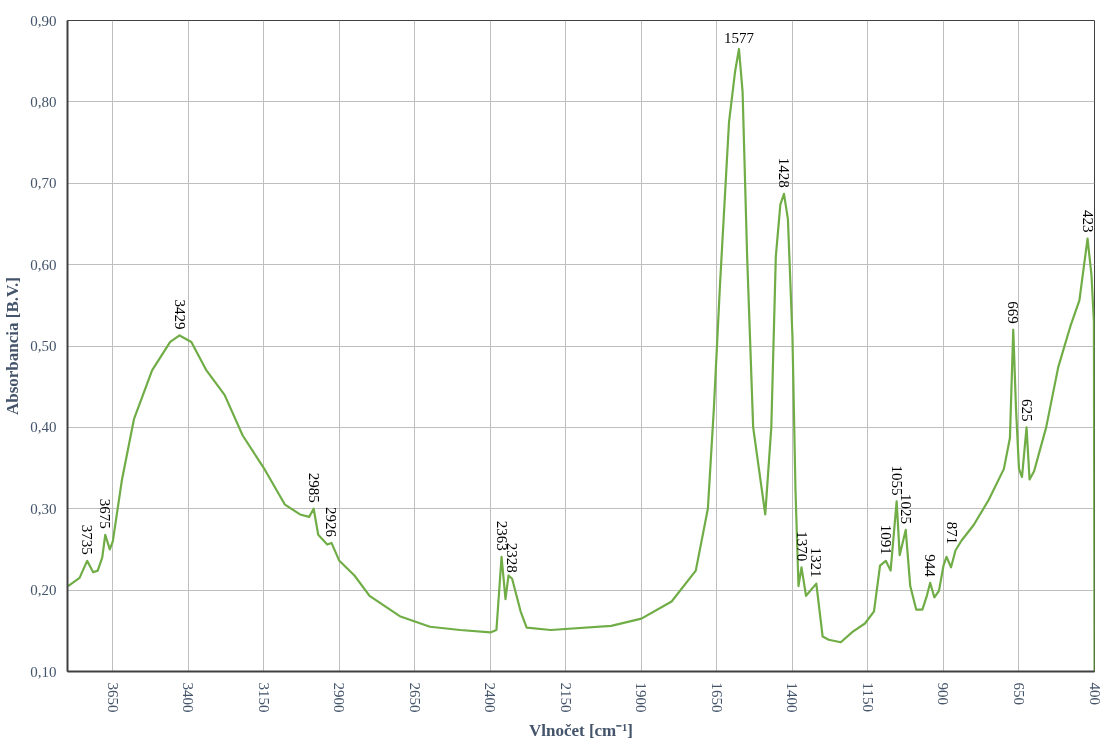  I want to click on y-tick-label: 0,10, so click(43, 671).